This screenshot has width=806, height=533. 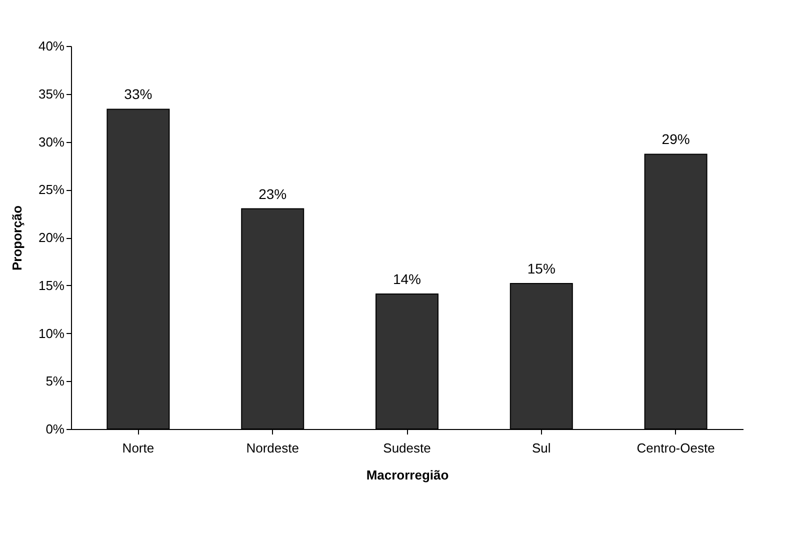 What do you see at coordinates (51, 94) in the screenshot?
I see `y-tick-label: 35%` at bounding box center [51, 94].